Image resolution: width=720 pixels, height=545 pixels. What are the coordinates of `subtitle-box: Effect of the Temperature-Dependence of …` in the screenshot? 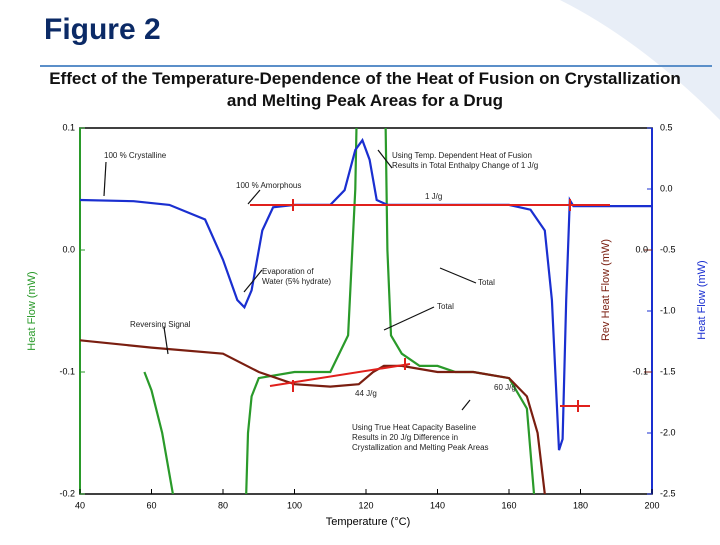 It's located at (365, 89).